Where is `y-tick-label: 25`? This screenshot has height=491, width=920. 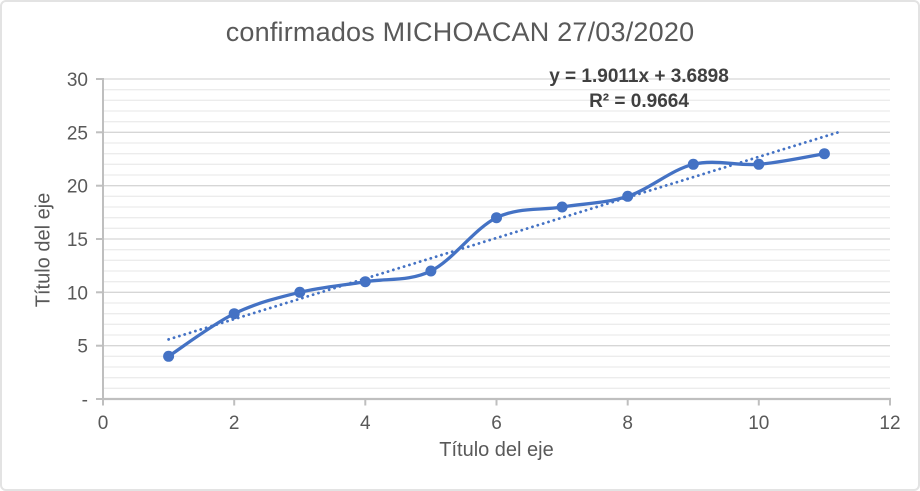
y-tick-label: 25 is located at coordinates (77, 133).